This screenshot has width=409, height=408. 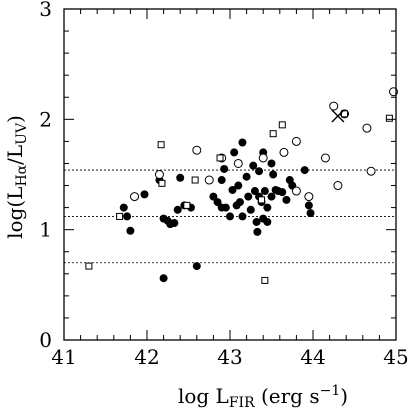 I want to click on x-tick-label: 42, so click(x=146, y=357).